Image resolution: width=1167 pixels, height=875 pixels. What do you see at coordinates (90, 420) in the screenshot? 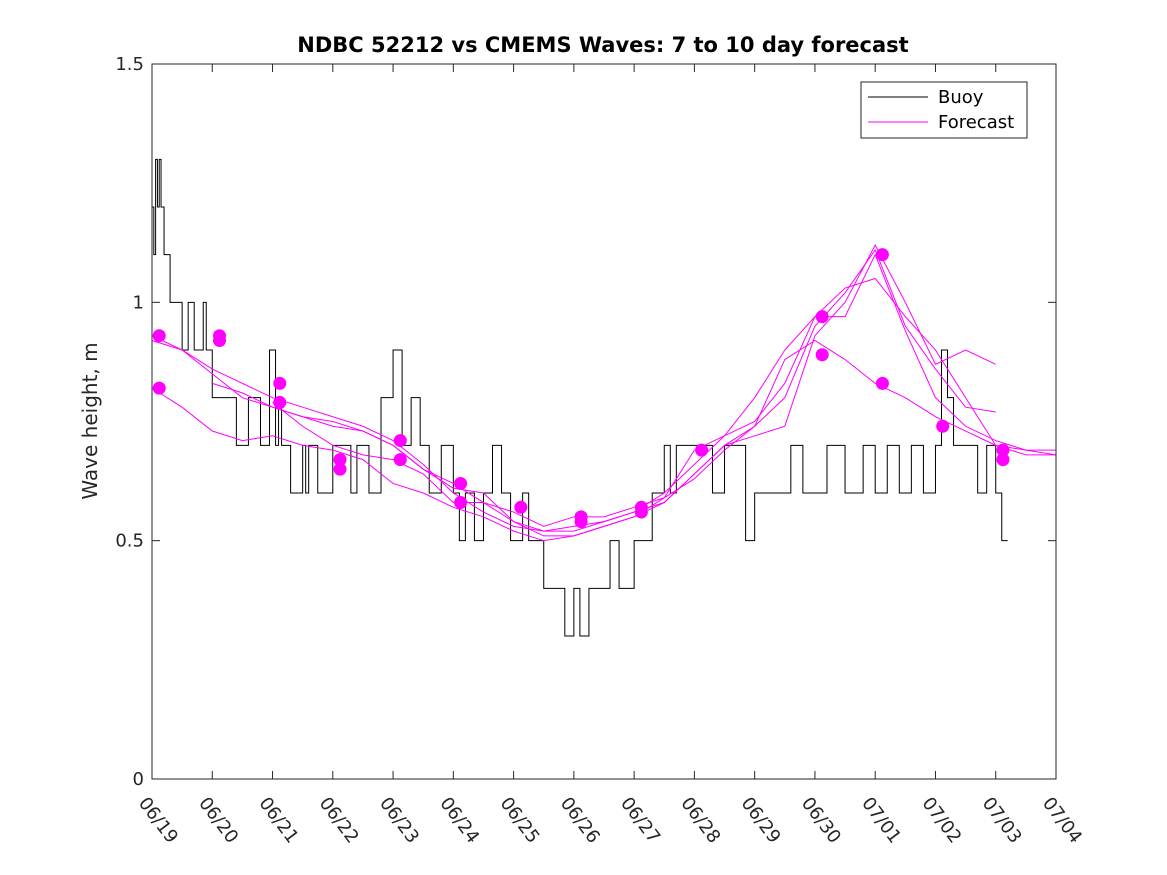
I see `y-axis-label: Wave height, m` at bounding box center [90, 420].